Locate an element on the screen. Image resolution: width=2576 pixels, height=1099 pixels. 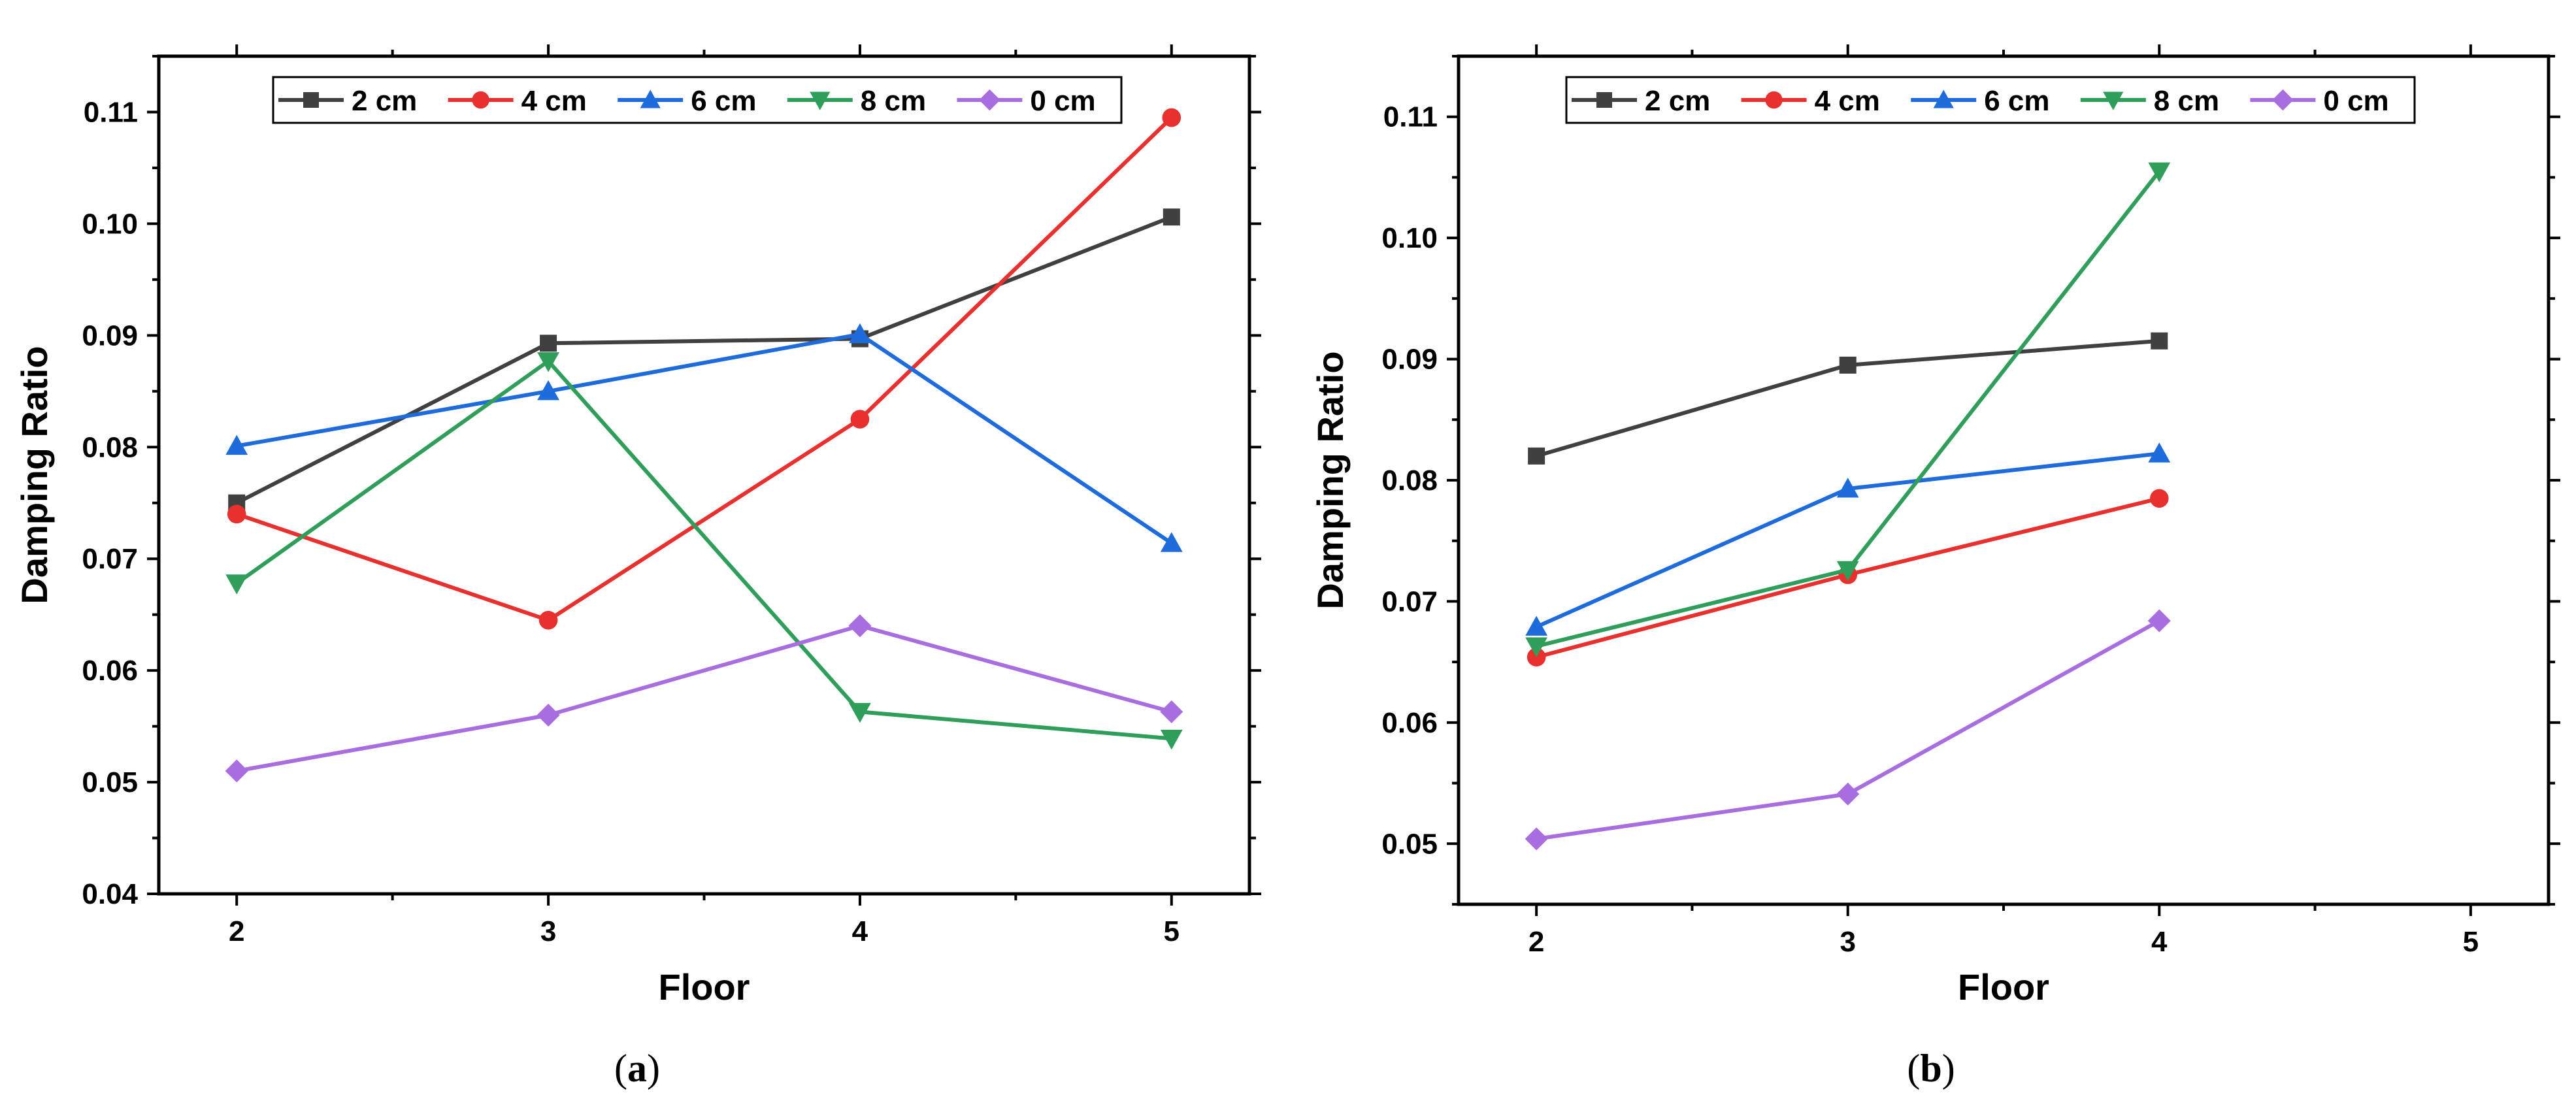
figure-caption: (b) is located at coordinates (1931, 1068).